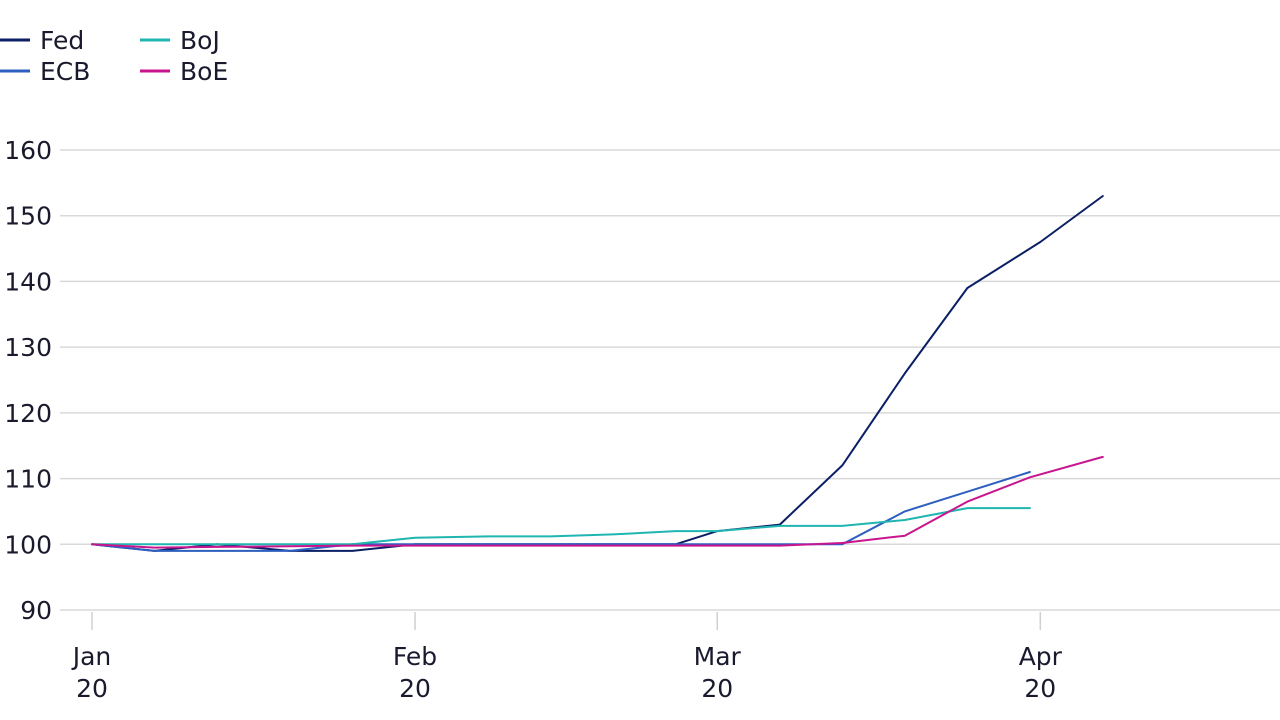  What do you see at coordinates (567, 657) in the screenshot?
I see `x-axis: Jan 20 Feb 20 Mar 20 Apr 20` at bounding box center [567, 657].